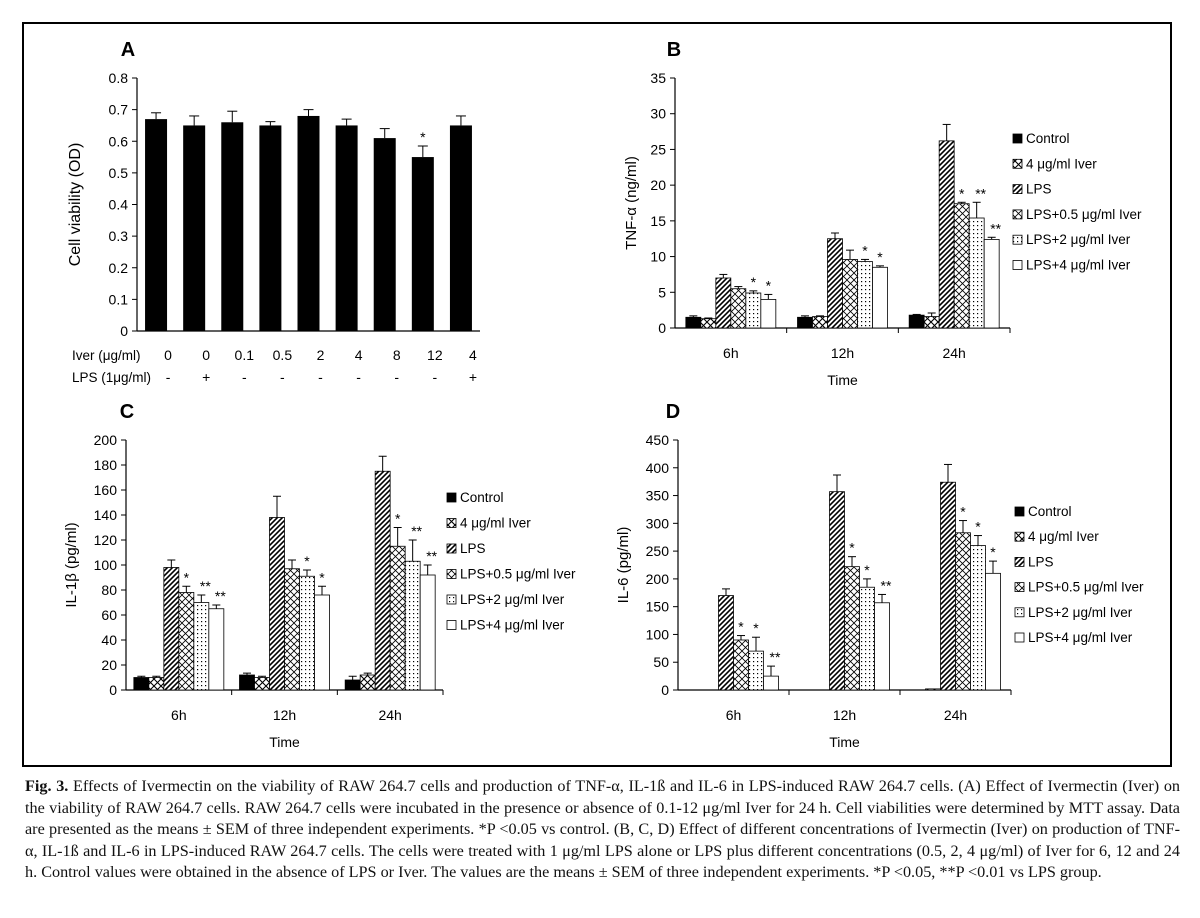 Image resolution: width=1200 pixels, height=918 pixels. I want to click on y-tick-label: 450, so click(658, 440).